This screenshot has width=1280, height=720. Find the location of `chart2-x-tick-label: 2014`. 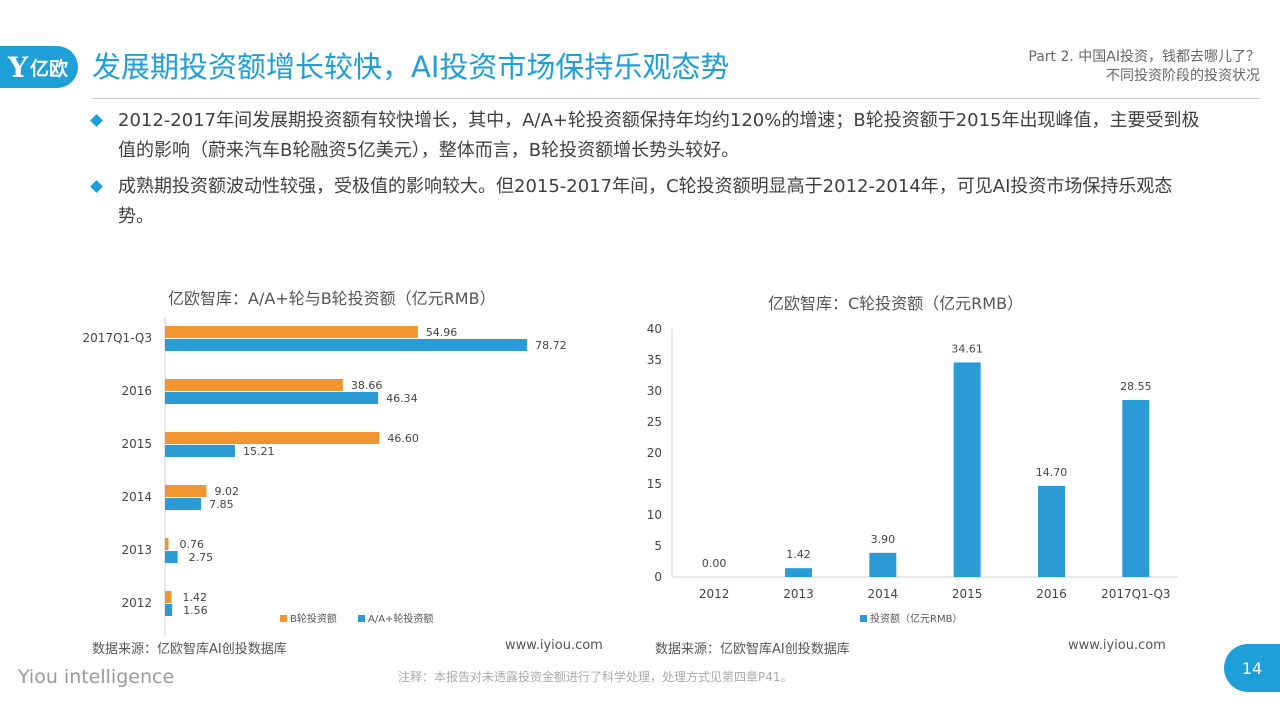

chart2-x-tick-label: 2014 is located at coordinates (883, 594).